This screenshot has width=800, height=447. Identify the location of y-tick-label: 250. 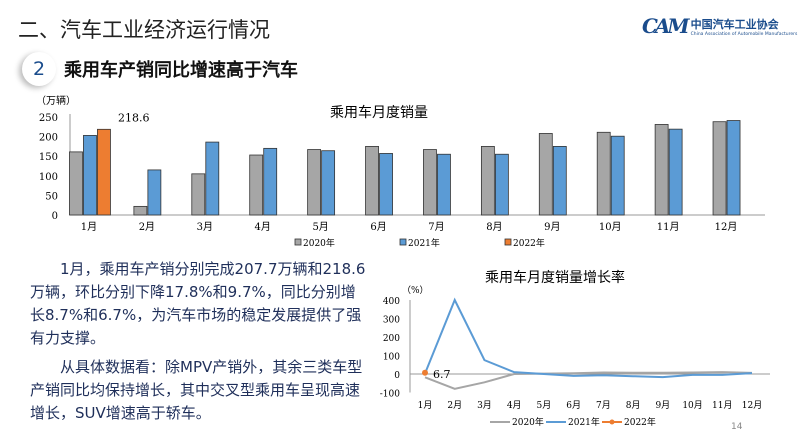
(48, 118).